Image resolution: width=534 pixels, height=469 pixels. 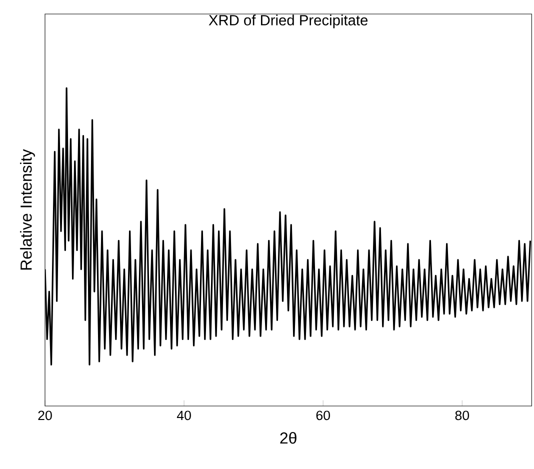 What do you see at coordinates (323, 415) in the screenshot?
I see `x-tick-label: 60` at bounding box center [323, 415].